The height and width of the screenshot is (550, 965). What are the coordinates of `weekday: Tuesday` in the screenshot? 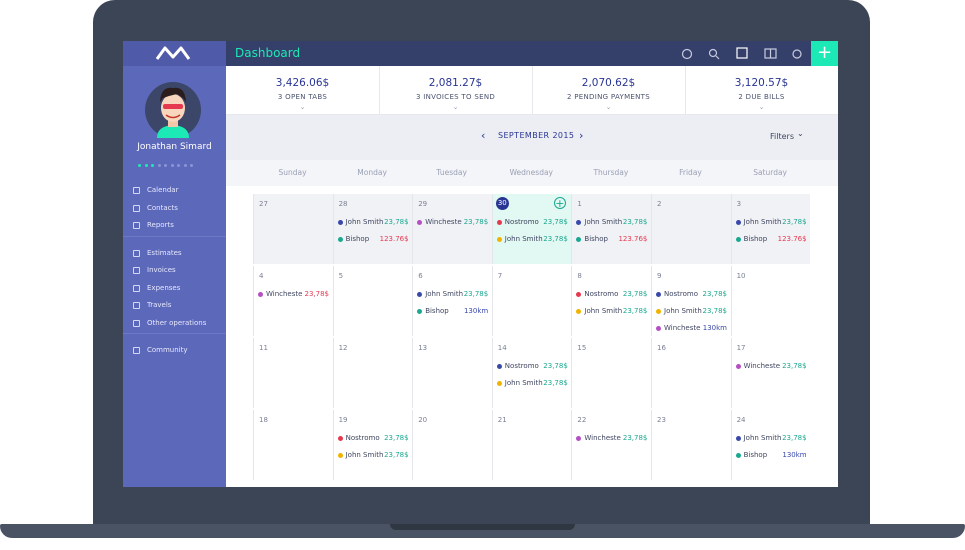 It's located at (451, 172).